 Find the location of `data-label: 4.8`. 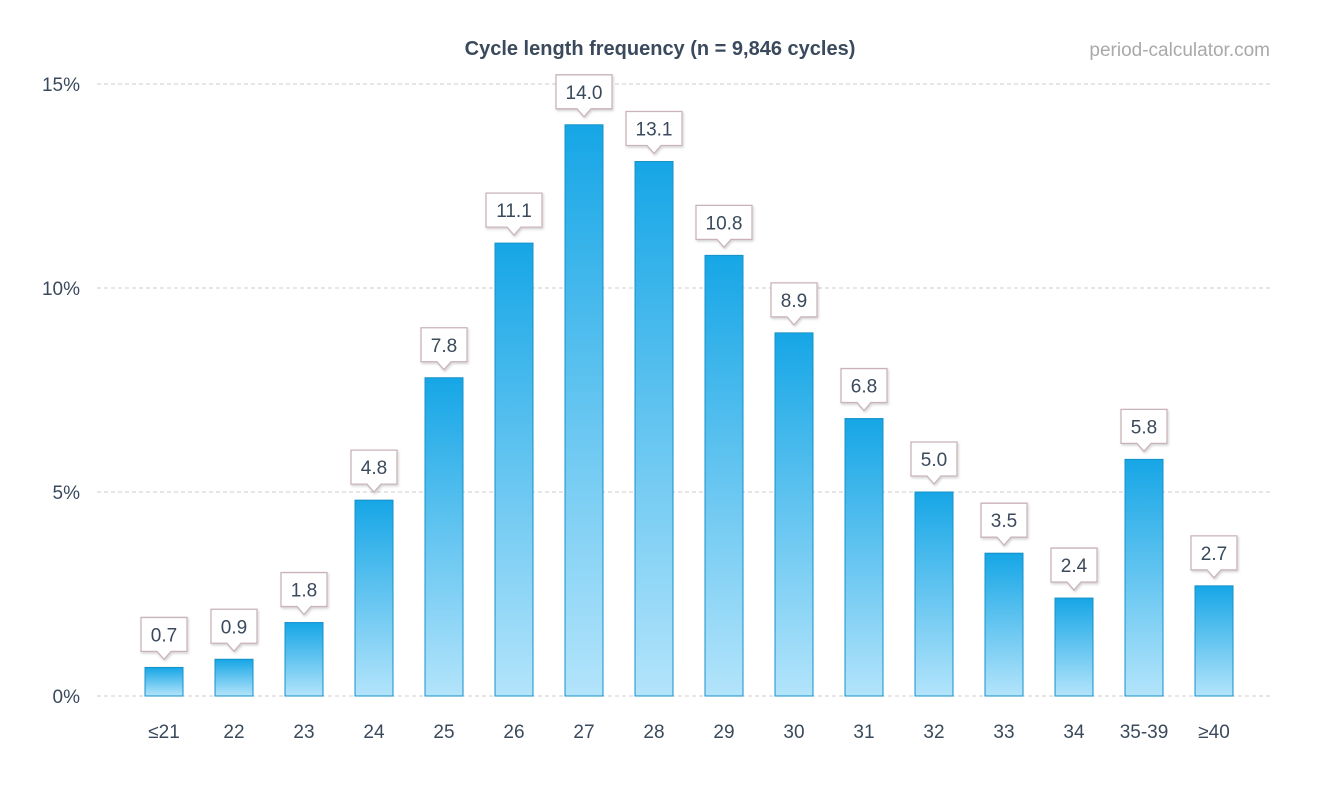

data-label: 4.8 is located at coordinates (374, 468).